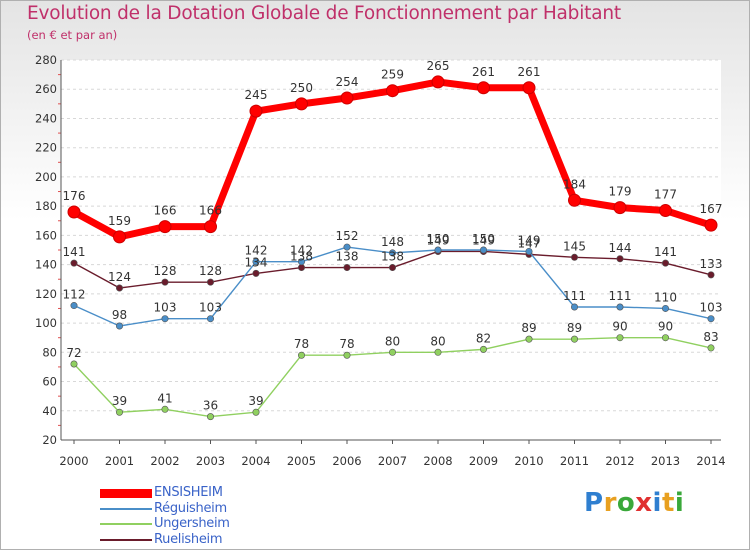  Describe the element at coordinates (210, 406) in the screenshot. I see `data-label: 36` at that location.